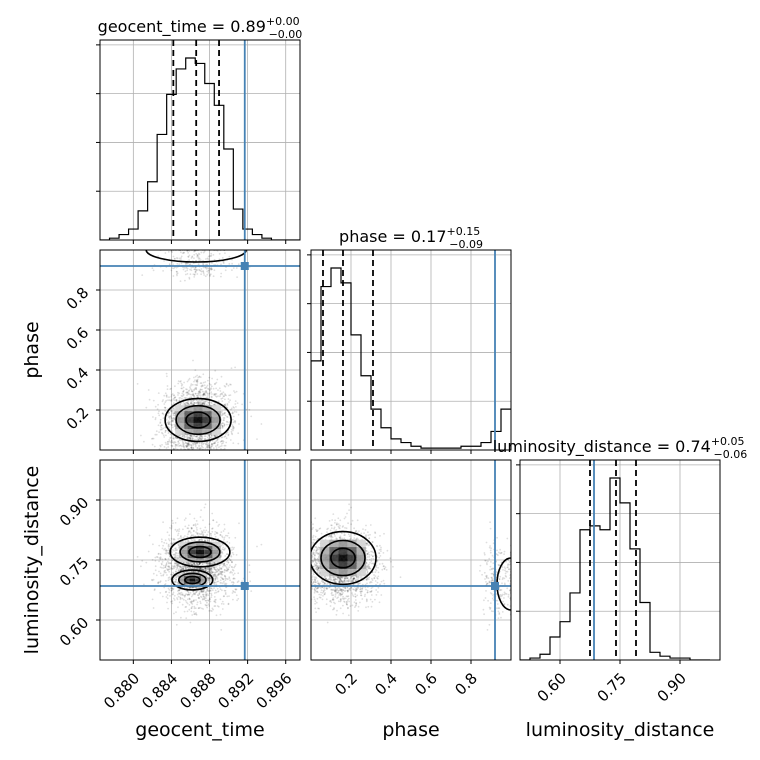 This screenshot has width=760, height=760. I want to click on hist-panel-luminosity_distance: luminosity_distance = 0.74+0.05 −0.06, so click(620, 549).